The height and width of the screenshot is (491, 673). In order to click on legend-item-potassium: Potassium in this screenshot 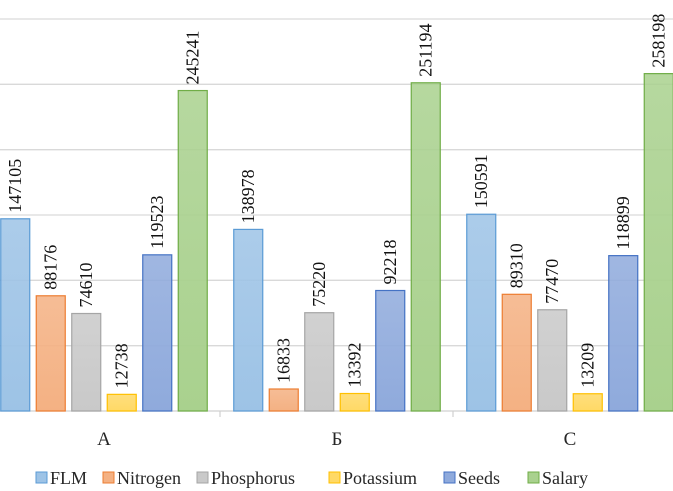, I will do `click(372, 478)`.